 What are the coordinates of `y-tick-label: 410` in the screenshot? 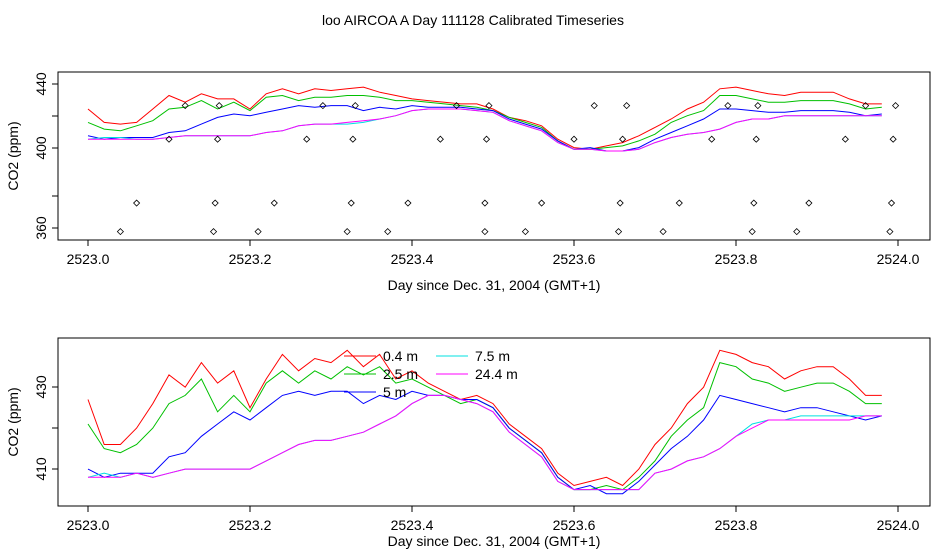 It's located at (41, 469).